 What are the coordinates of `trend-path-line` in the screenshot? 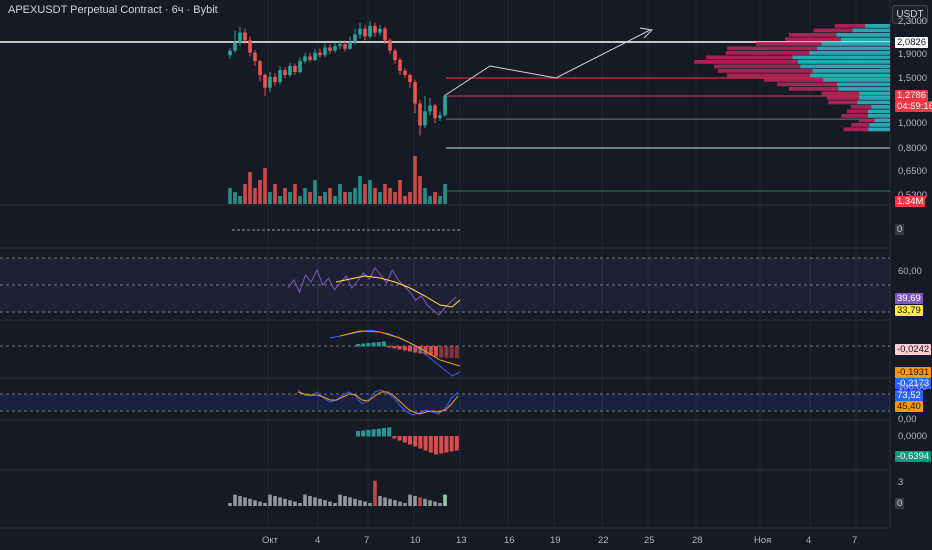 It's located at (547, 63).